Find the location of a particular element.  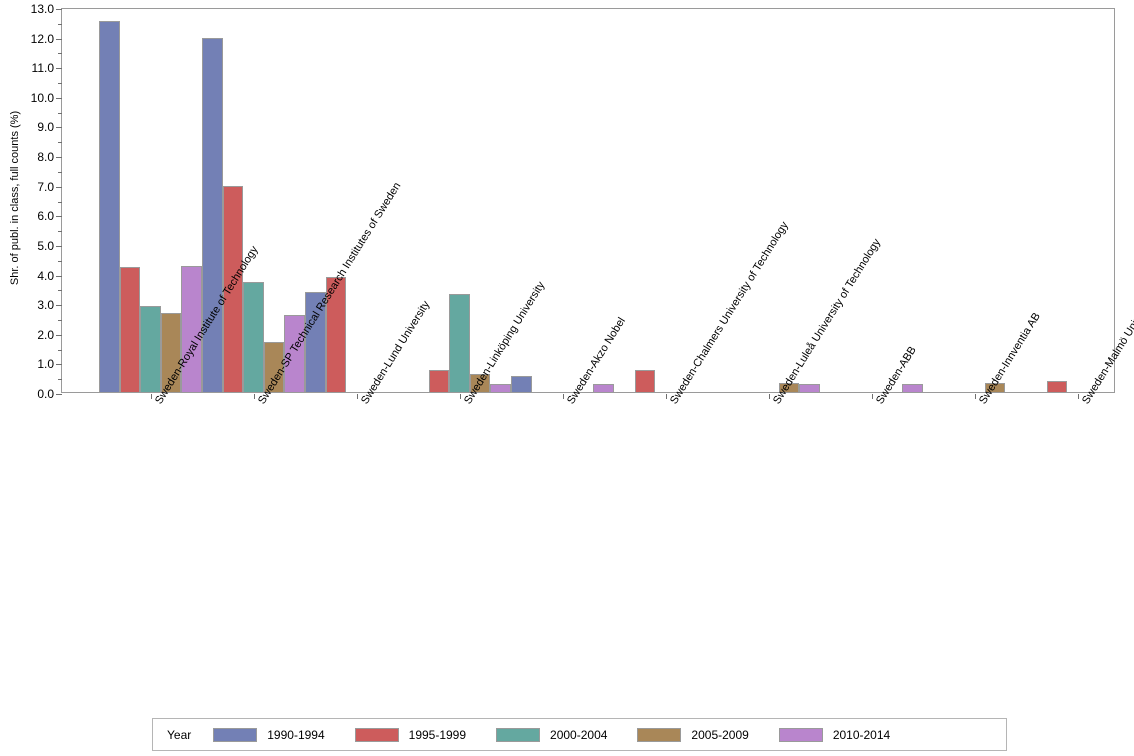

legend-title: Year is located at coordinates (179, 734).